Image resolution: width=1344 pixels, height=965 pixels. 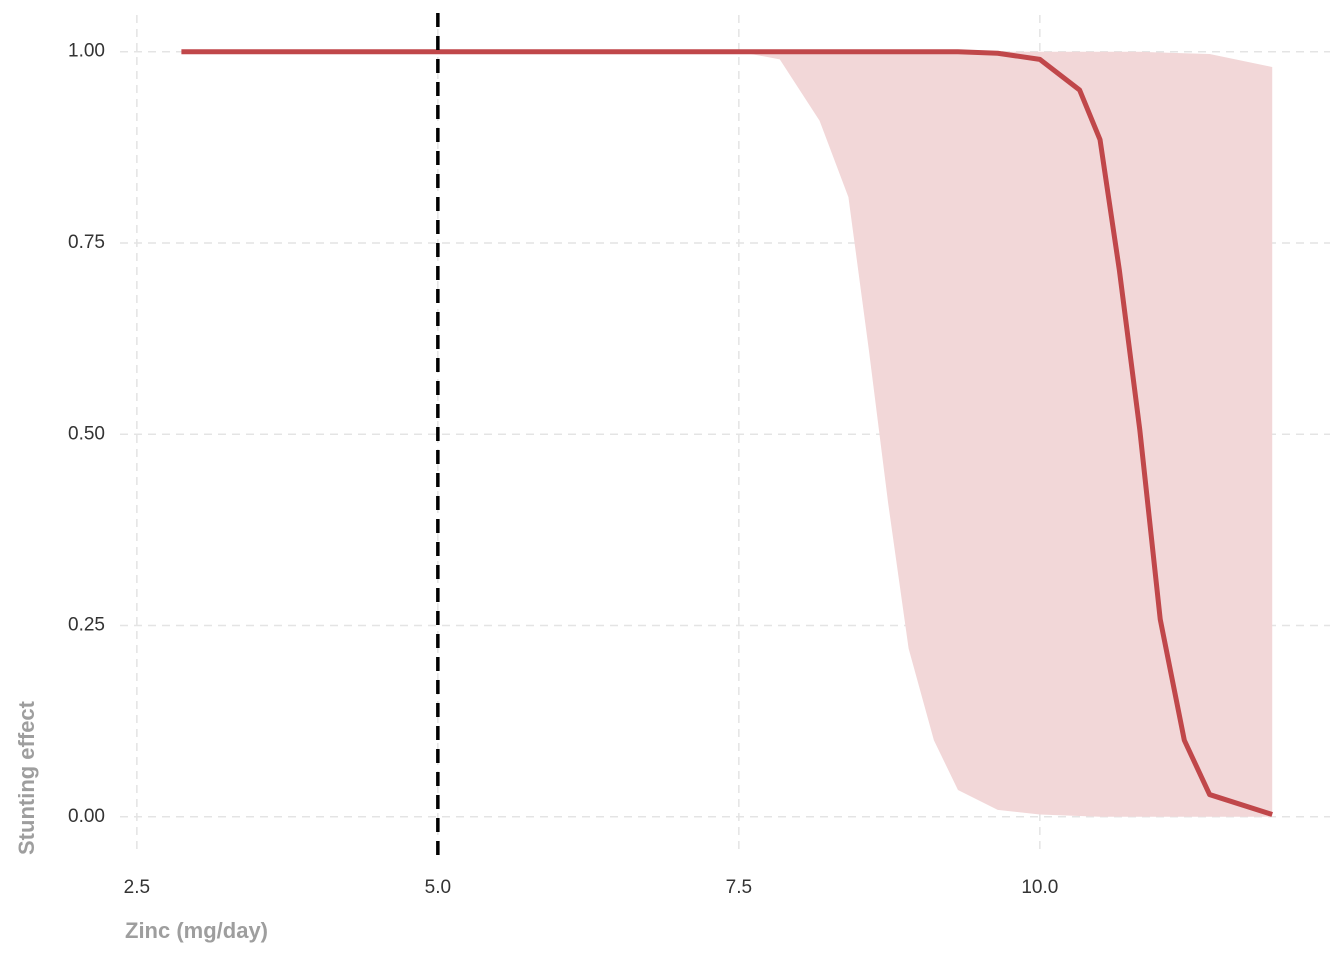 I want to click on y-tick-label: 0.25, so click(x=86, y=625).